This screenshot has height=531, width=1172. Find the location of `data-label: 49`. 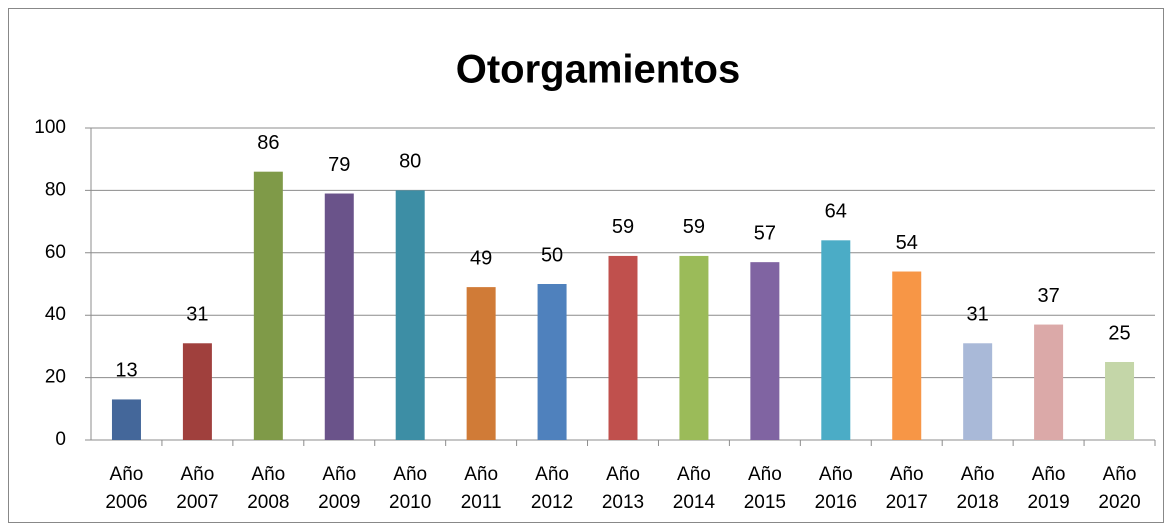

data-label: 49 is located at coordinates (481, 258).